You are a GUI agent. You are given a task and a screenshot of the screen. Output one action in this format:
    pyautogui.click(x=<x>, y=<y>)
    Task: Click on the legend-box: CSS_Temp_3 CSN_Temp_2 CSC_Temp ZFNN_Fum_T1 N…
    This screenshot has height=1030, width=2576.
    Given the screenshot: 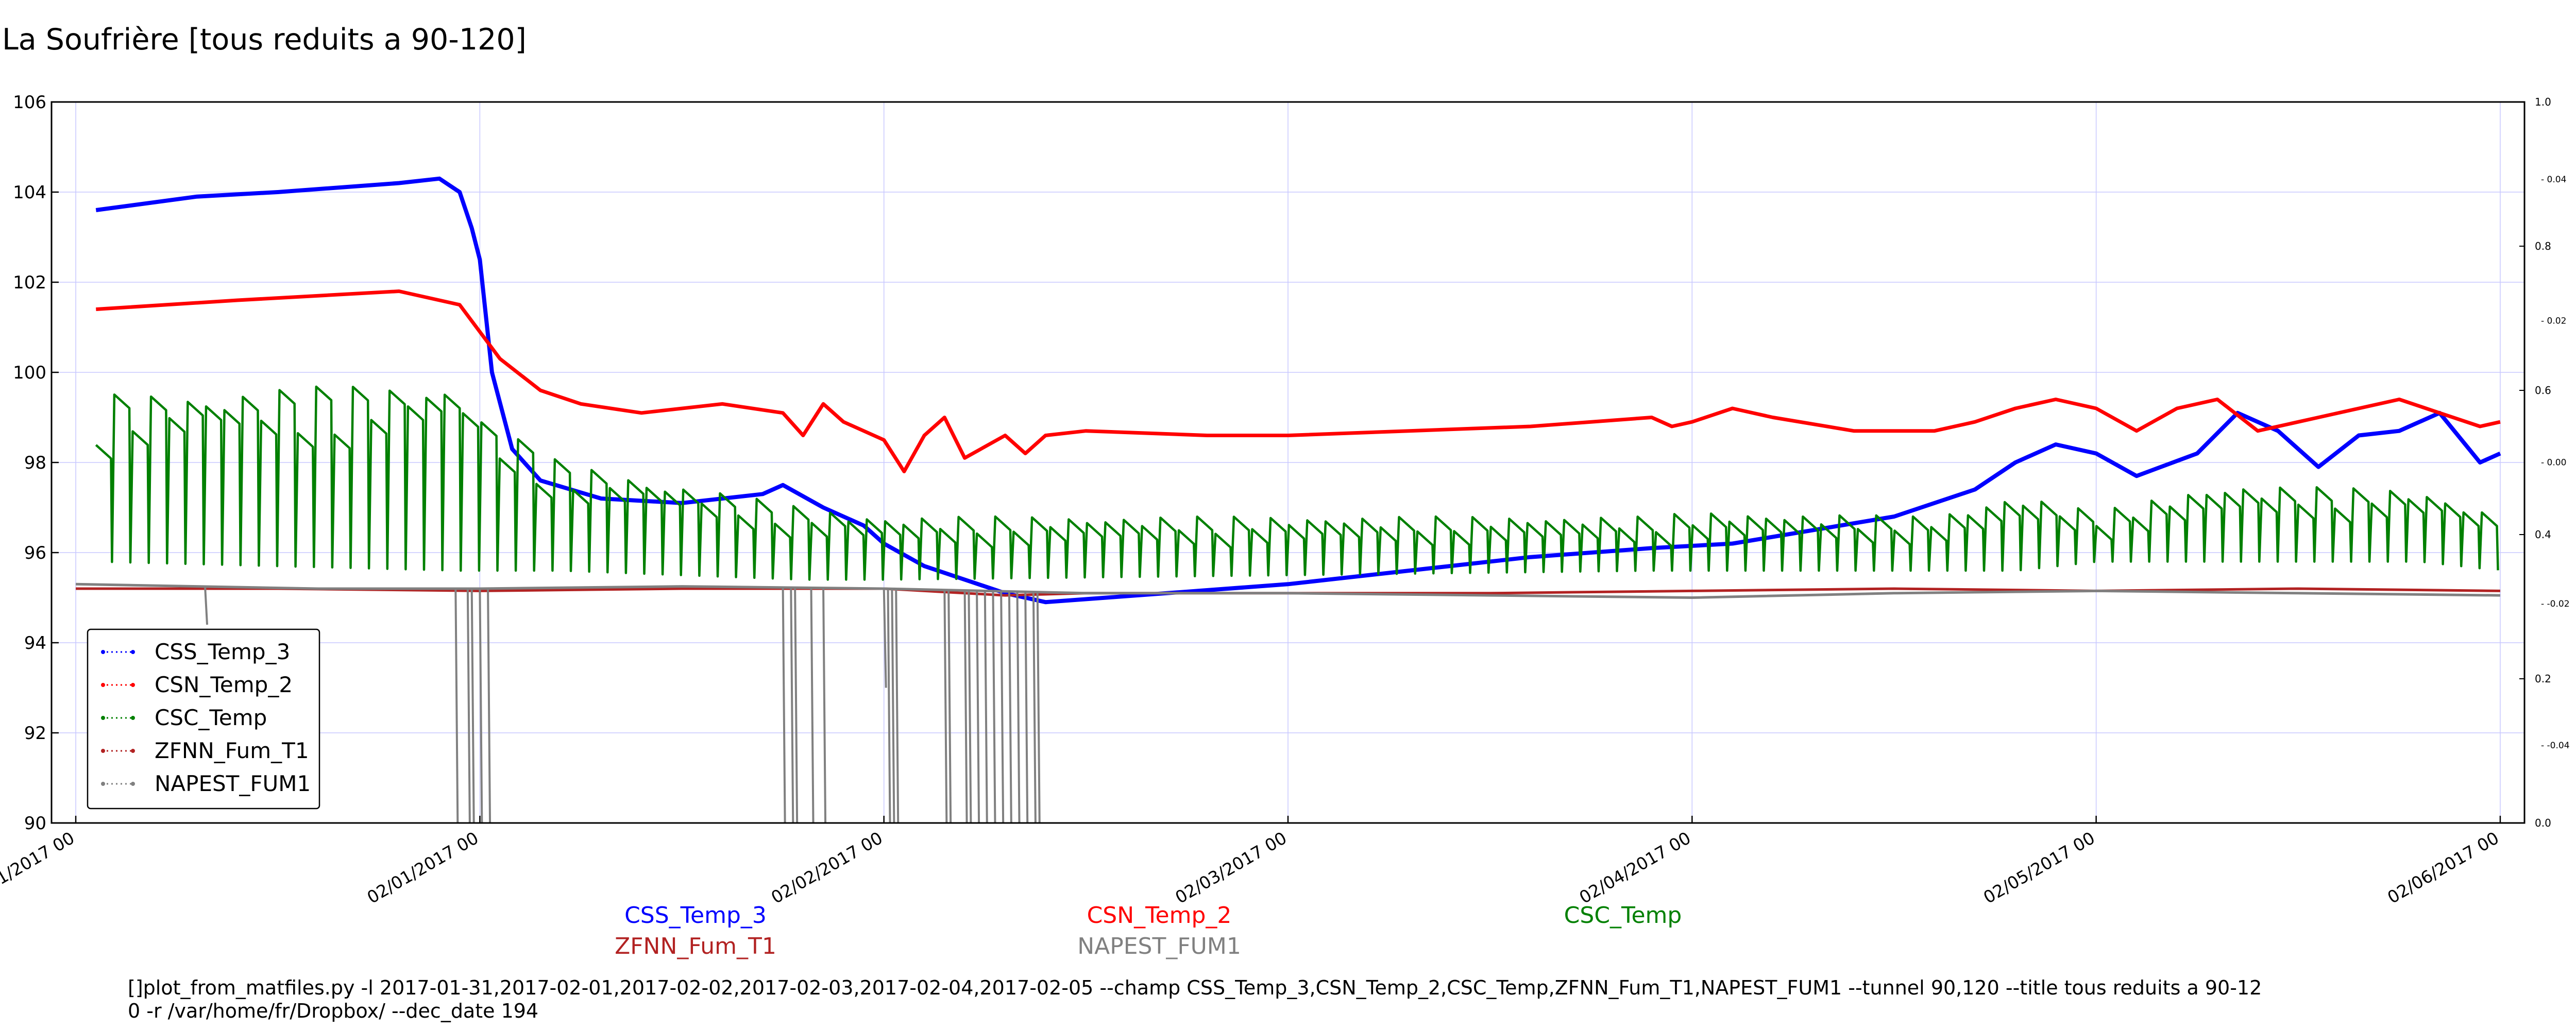 What is the action you would take?
    pyautogui.click(x=203, y=719)
    